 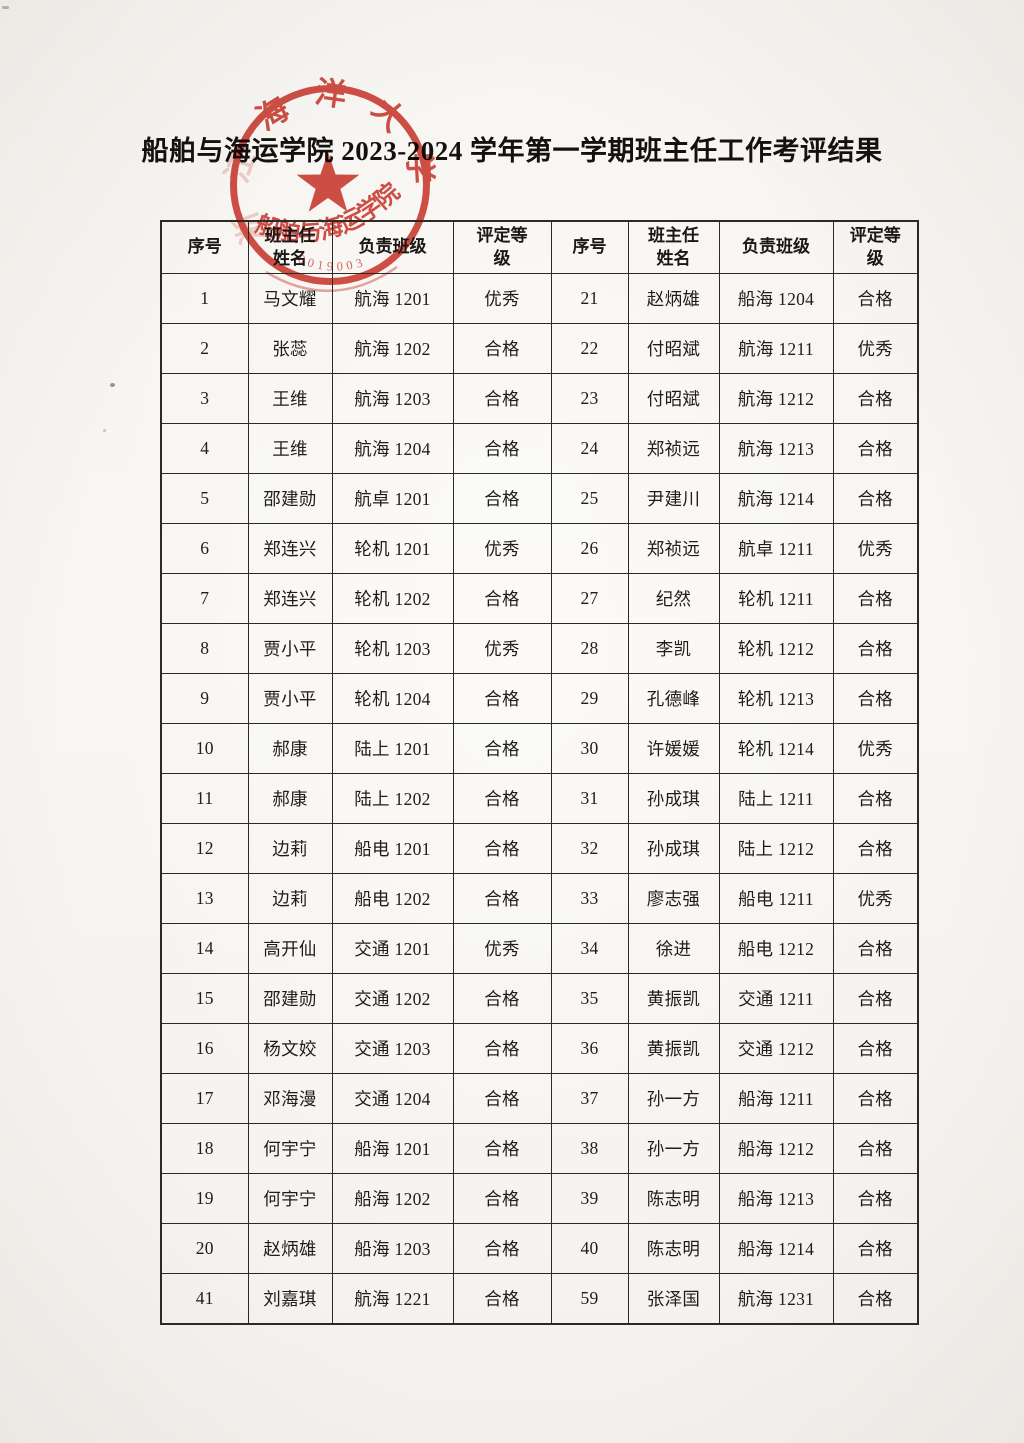 What do you see at coordinates (539, 498) in the screenshot?
I see `table-row: 5 邵建勋 航卓 1201 合格 25 尹建川 航海 1214 合格` at bounding box center [539, 498].